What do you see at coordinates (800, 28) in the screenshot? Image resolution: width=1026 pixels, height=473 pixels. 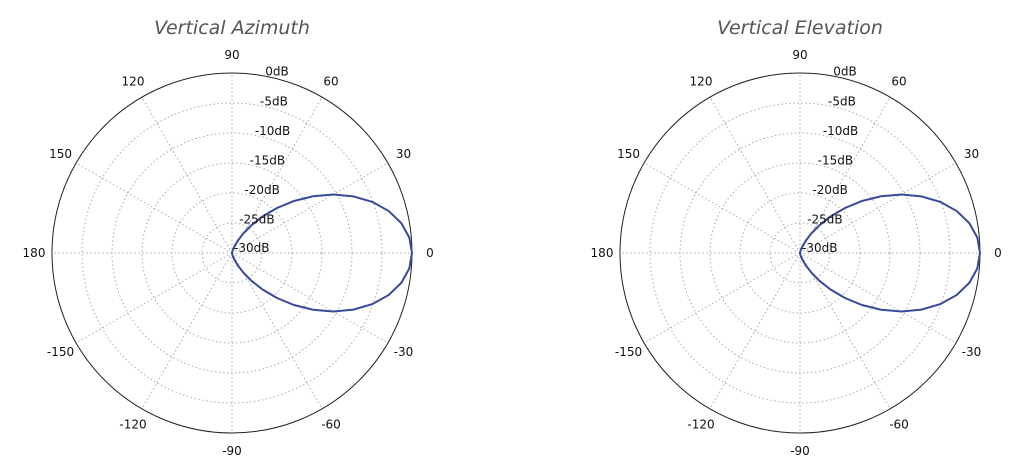 I see `chart-title: Vertical Elevation` at bounding box center [800, 28].